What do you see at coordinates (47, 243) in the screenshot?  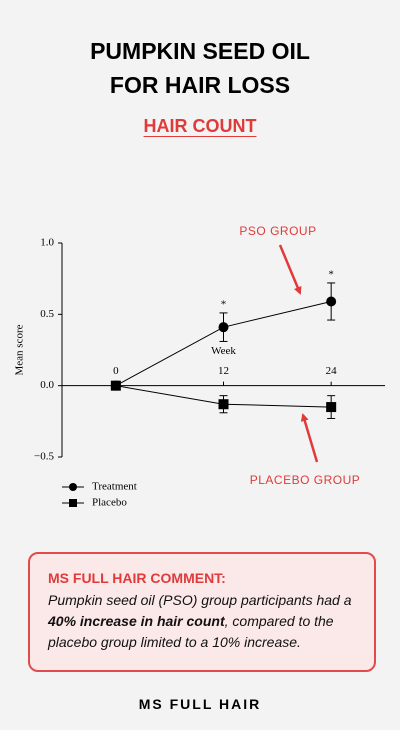 I see `y-tick-label: 1.0` at bounding box center [47, 243].